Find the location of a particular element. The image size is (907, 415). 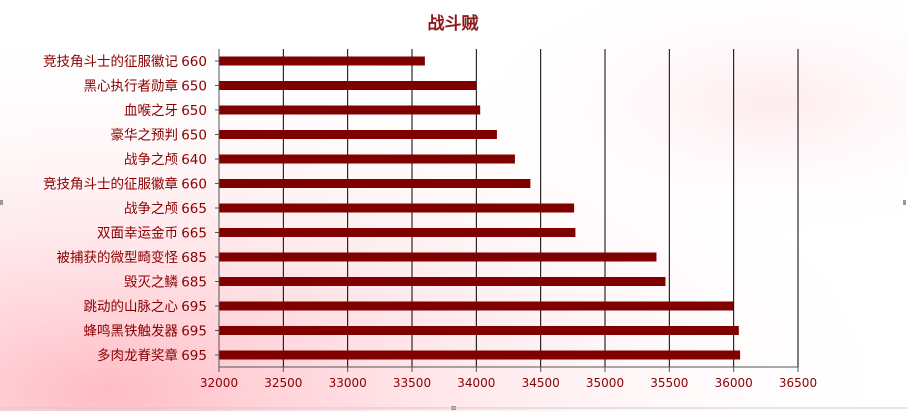

chart-title: 战斗贼 is located at coordinates (453, 23).